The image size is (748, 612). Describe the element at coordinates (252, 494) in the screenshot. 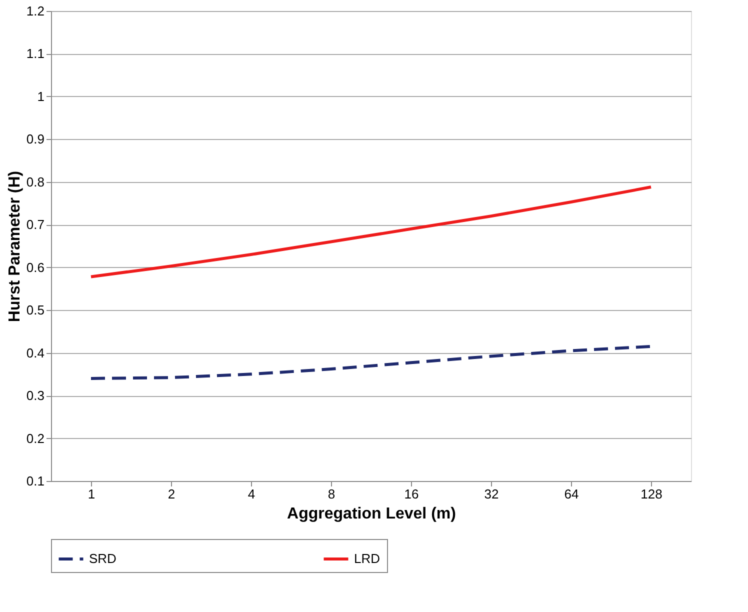

I see `x-tick-label: 4` at that location.